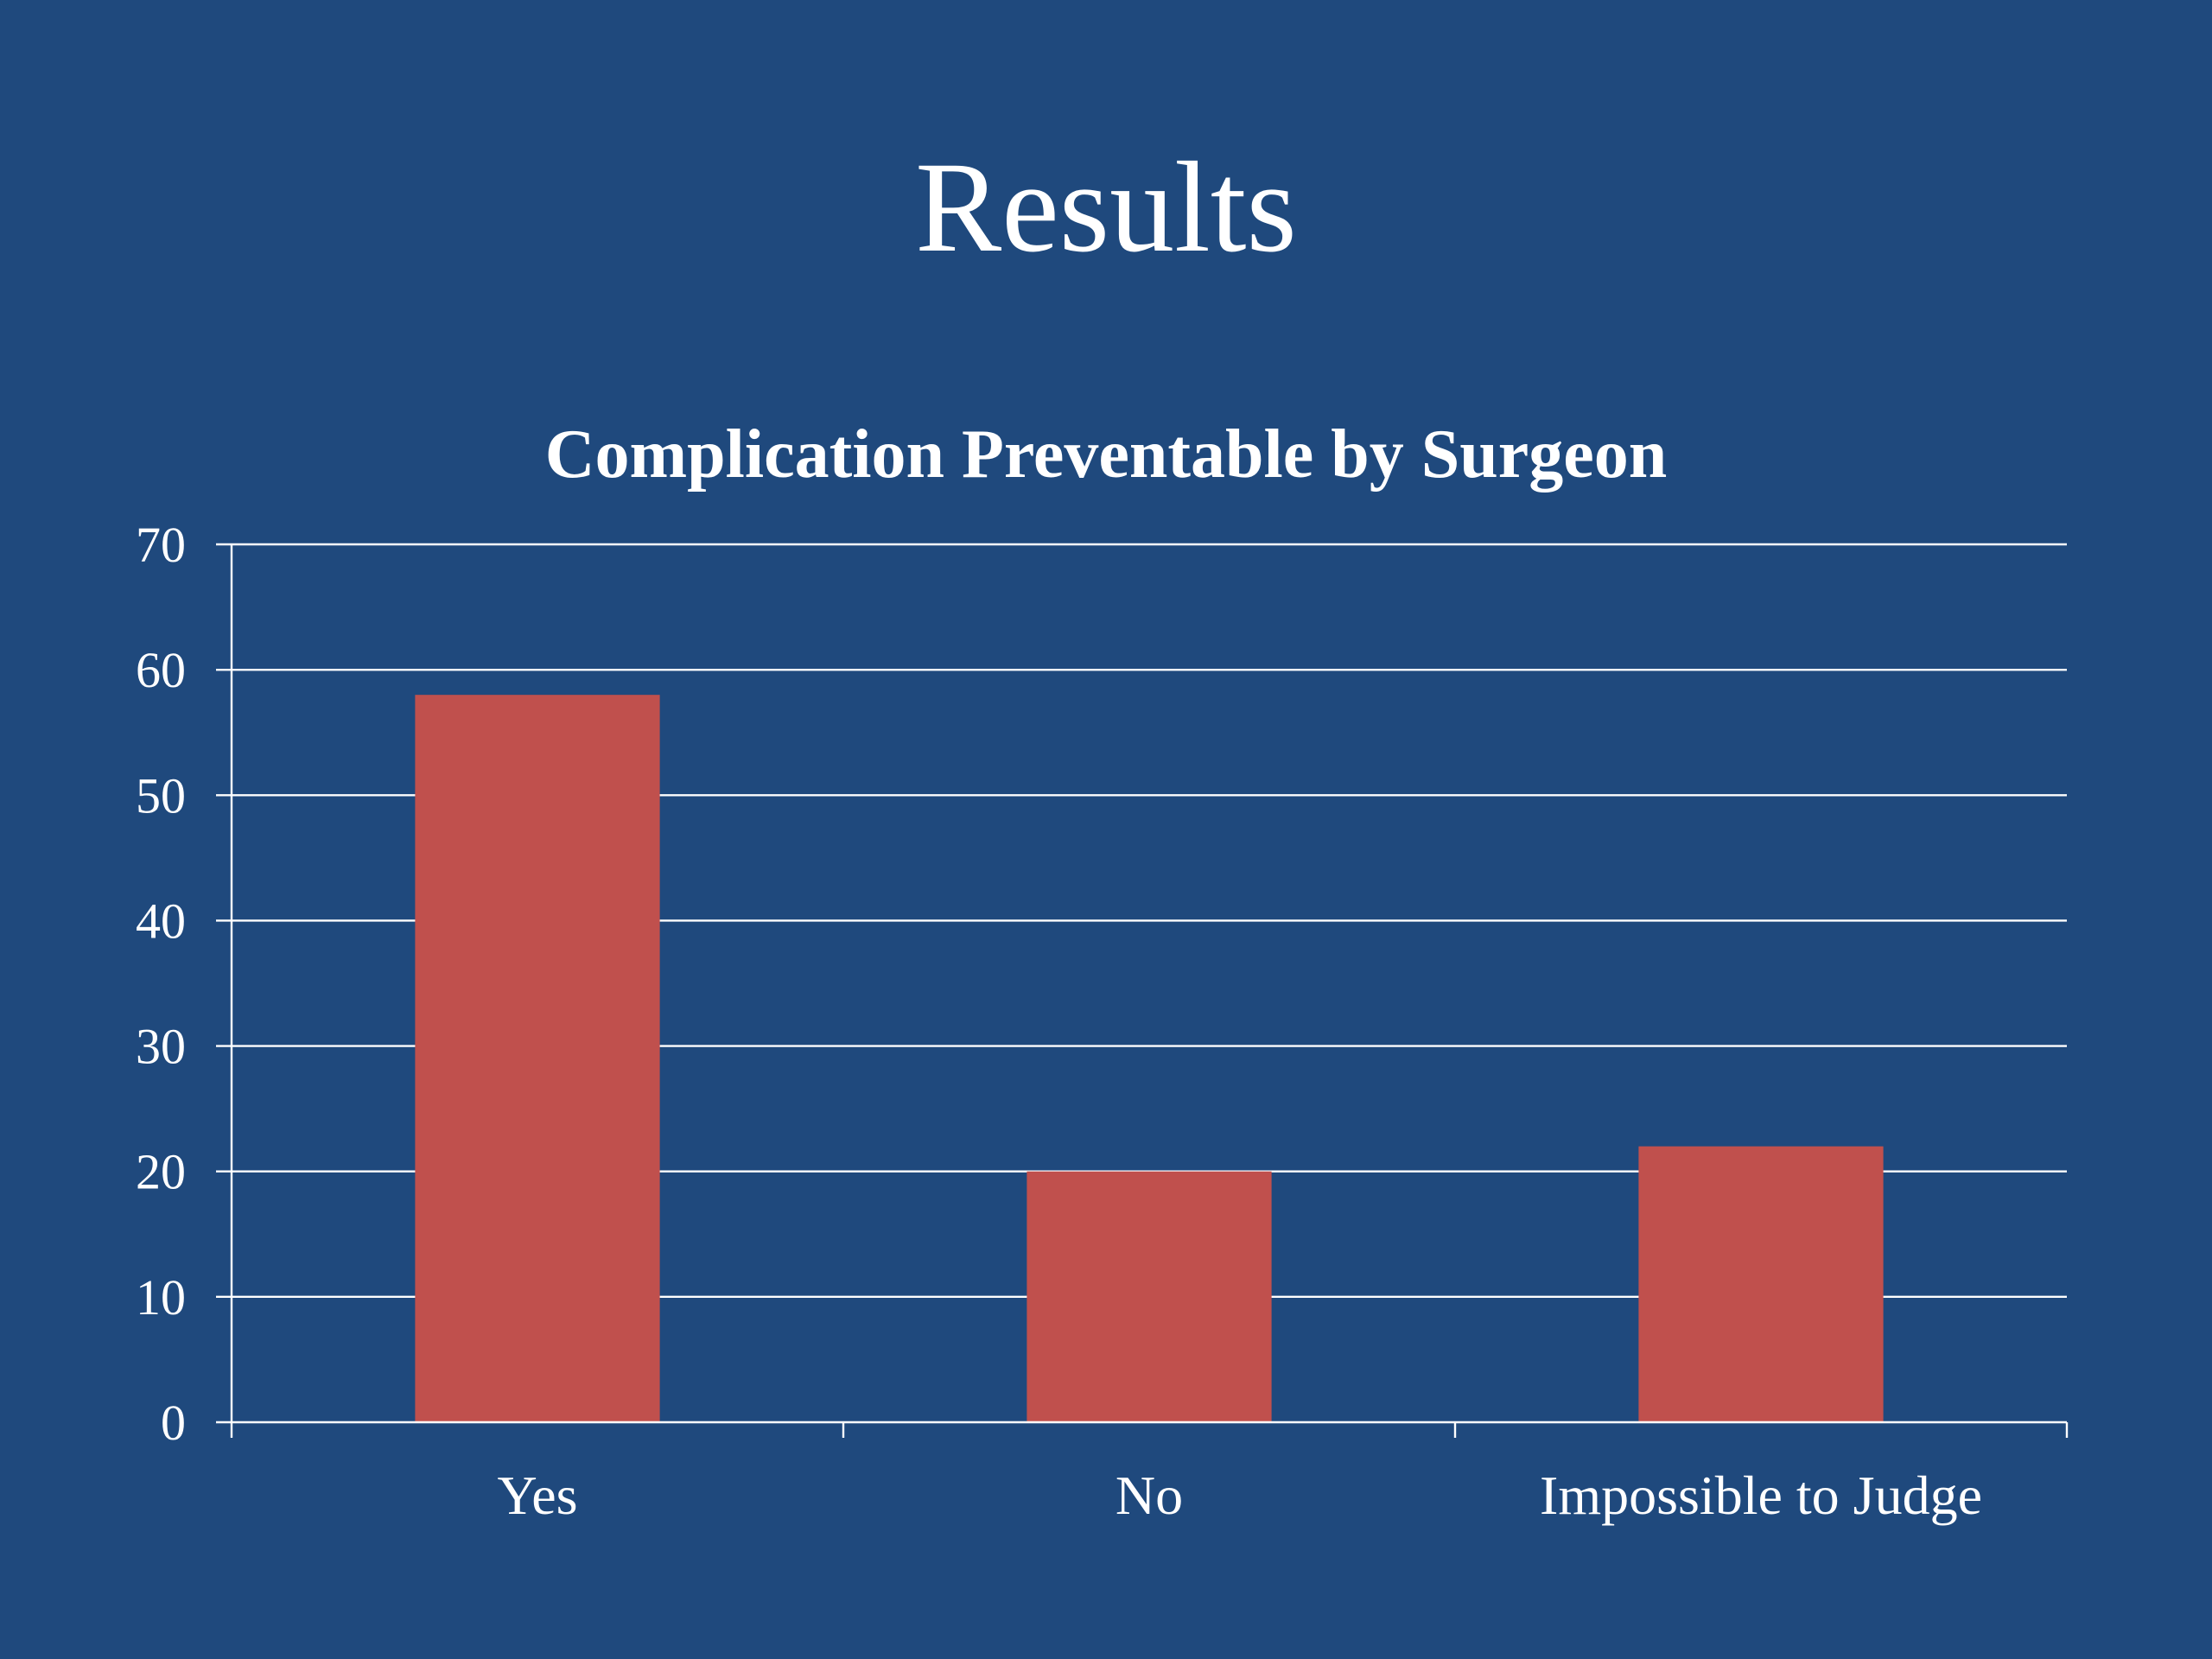  Describe the element at coordinates (161, 1172) in the screenshot. I see `y-tick-label: 20` at that location.